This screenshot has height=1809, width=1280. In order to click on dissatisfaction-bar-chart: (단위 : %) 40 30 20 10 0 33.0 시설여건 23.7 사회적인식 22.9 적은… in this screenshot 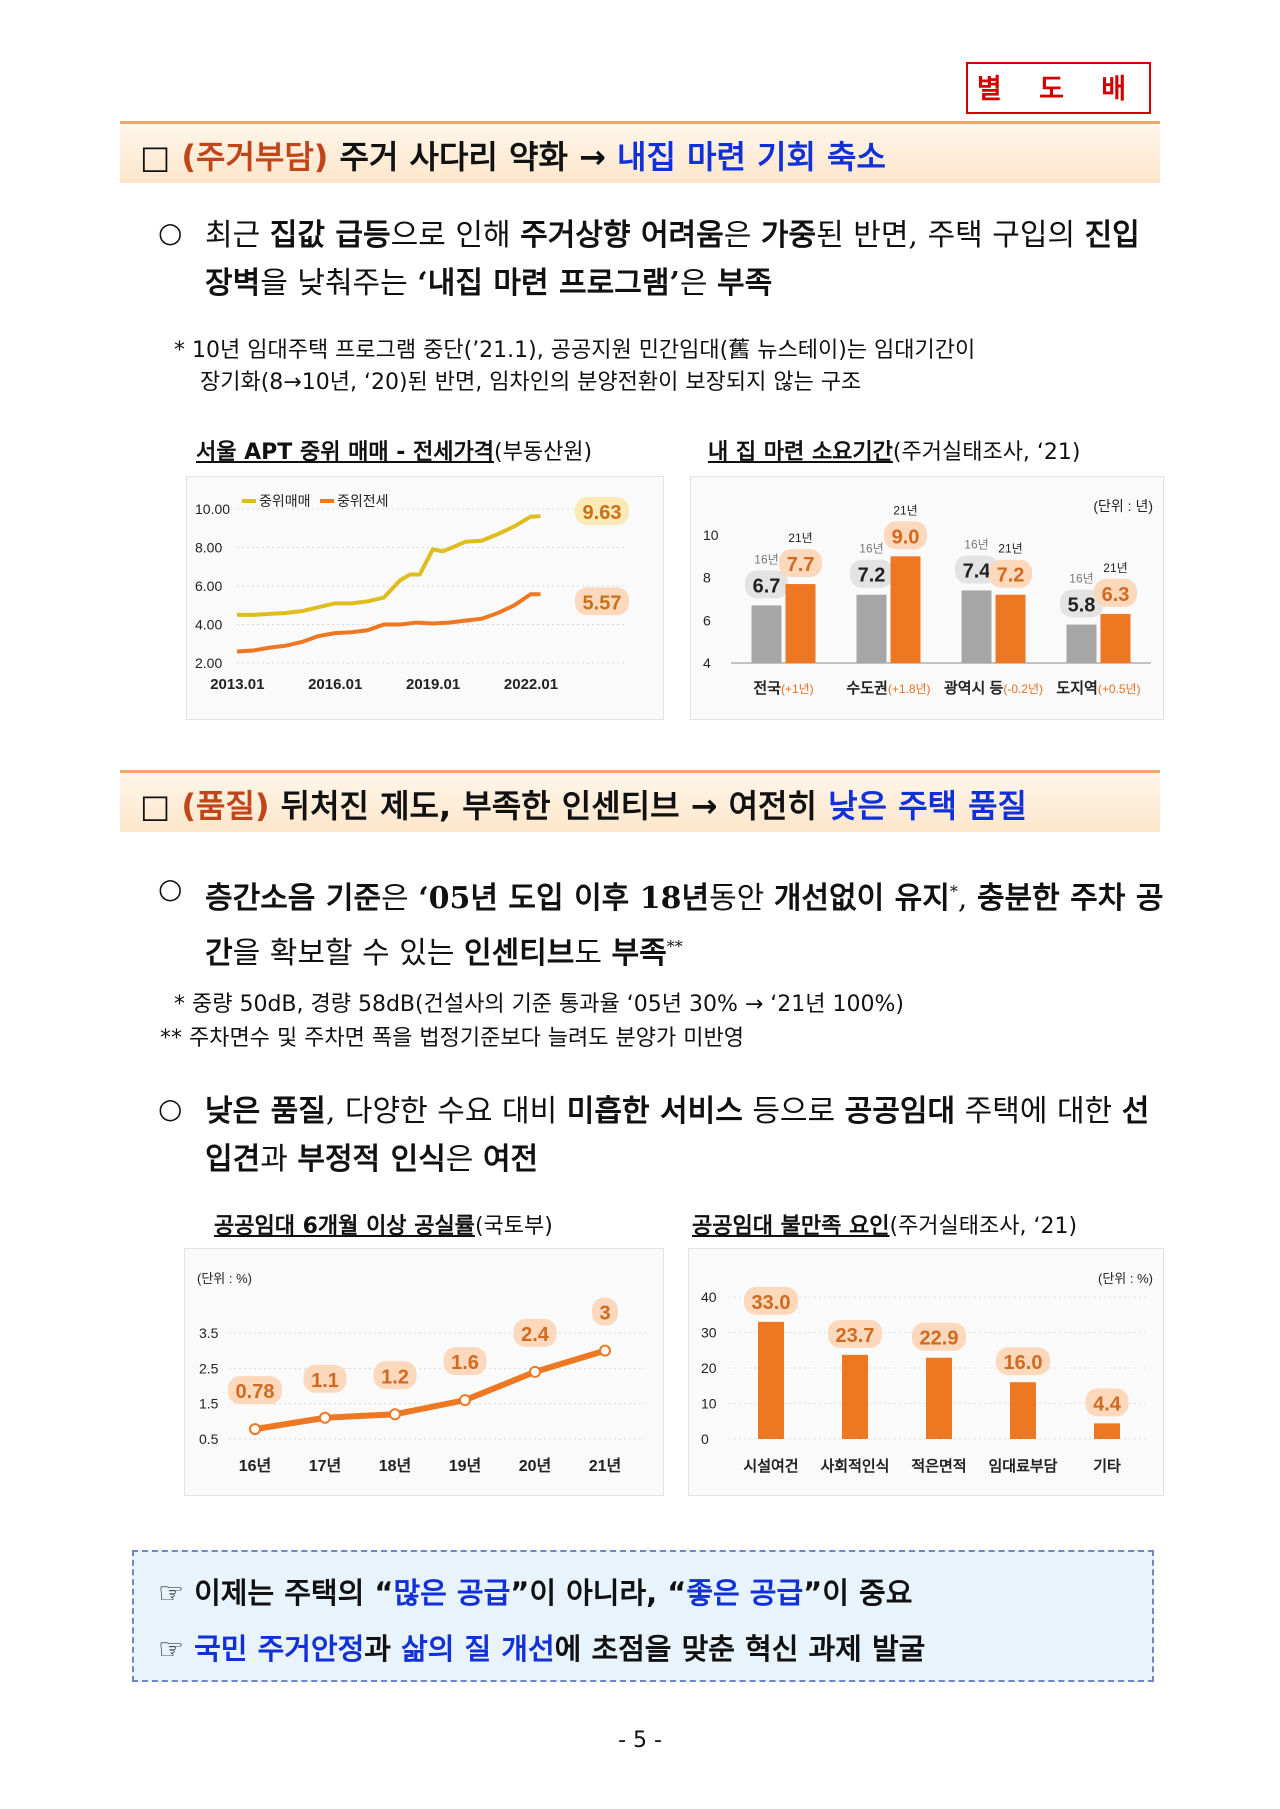, I will do `click(926, 1372)`.